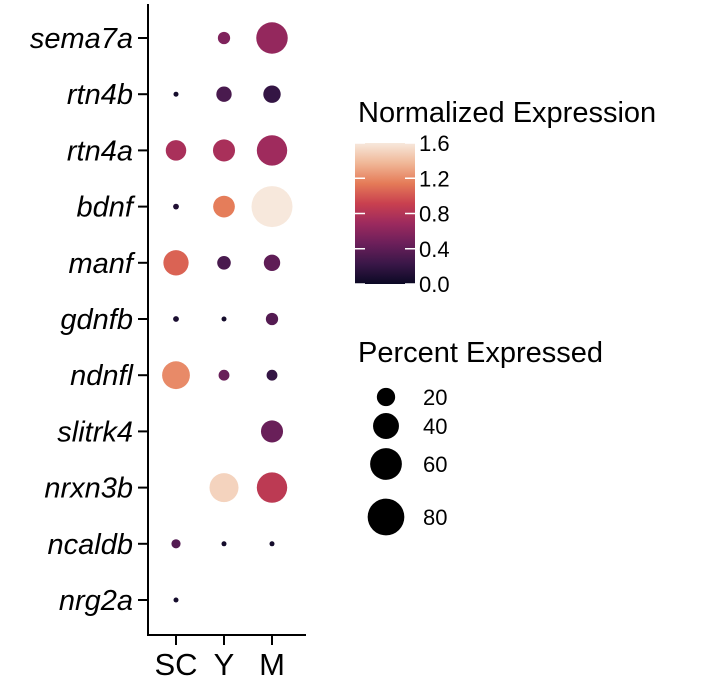 The width and height of the screenshot is (708, 687). Describe the element at coordinates (272, 487) in the screenshot. I see `dot-nrxn3b-M` at that location.